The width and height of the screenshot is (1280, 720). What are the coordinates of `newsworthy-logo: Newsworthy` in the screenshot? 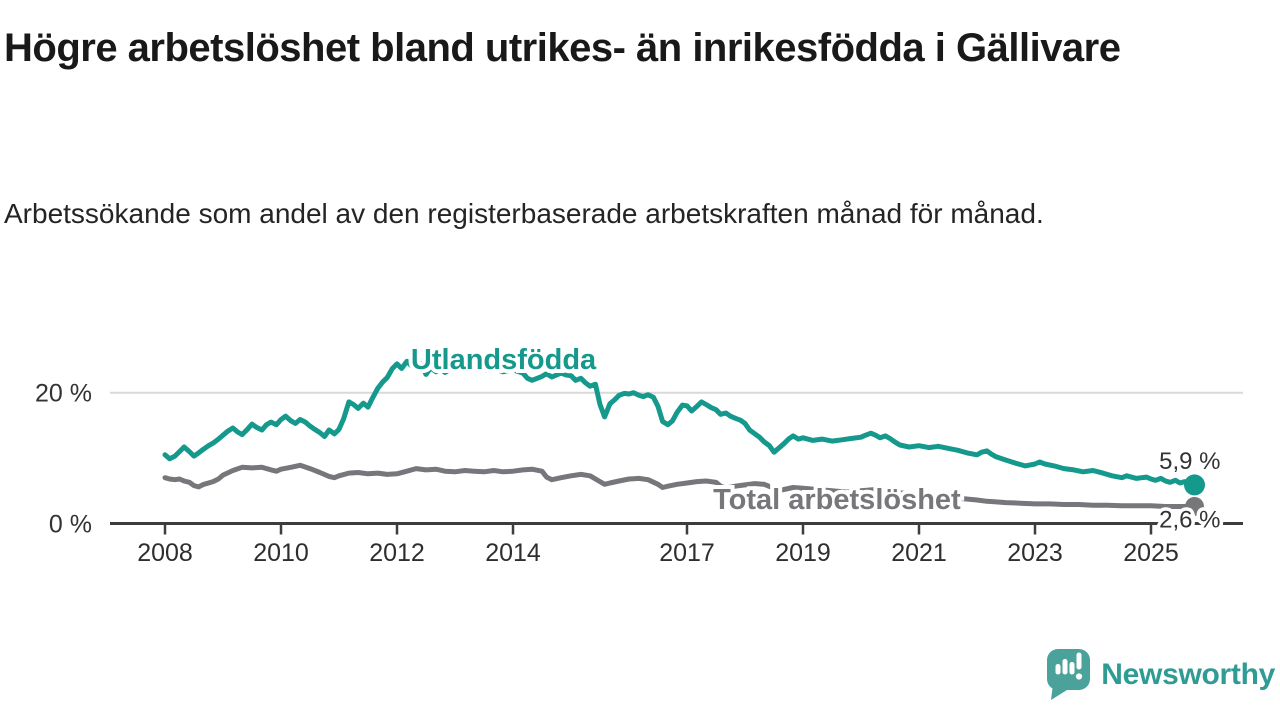 It's located at (1160, 675).